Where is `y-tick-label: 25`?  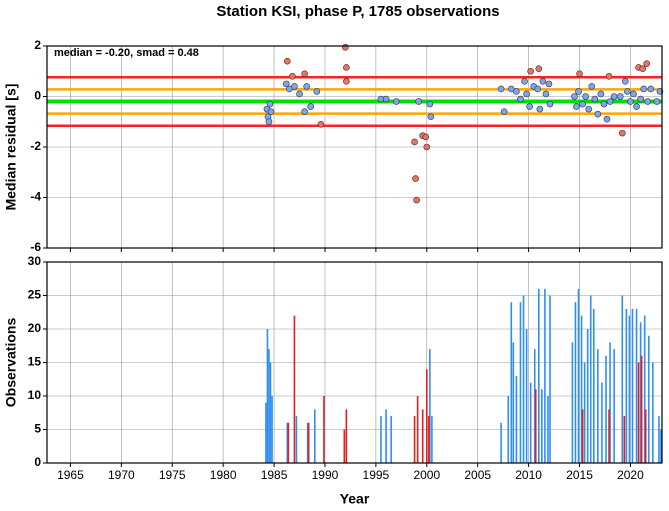
y-tick-label: 25 is located at coordinates (35, 295).